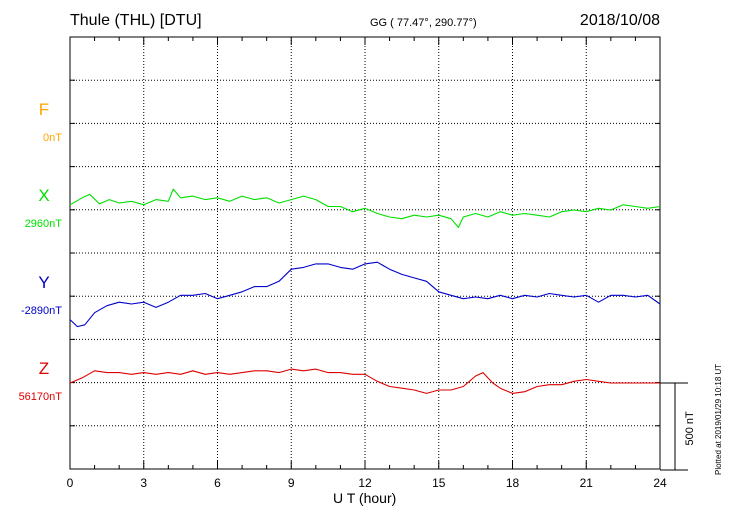 The image size is (730, 520). What do you see at coordinates (44, 224) in the screenshot?
I see `series-baseline-label-X: 2960nT` at bounding box center [44, 224].